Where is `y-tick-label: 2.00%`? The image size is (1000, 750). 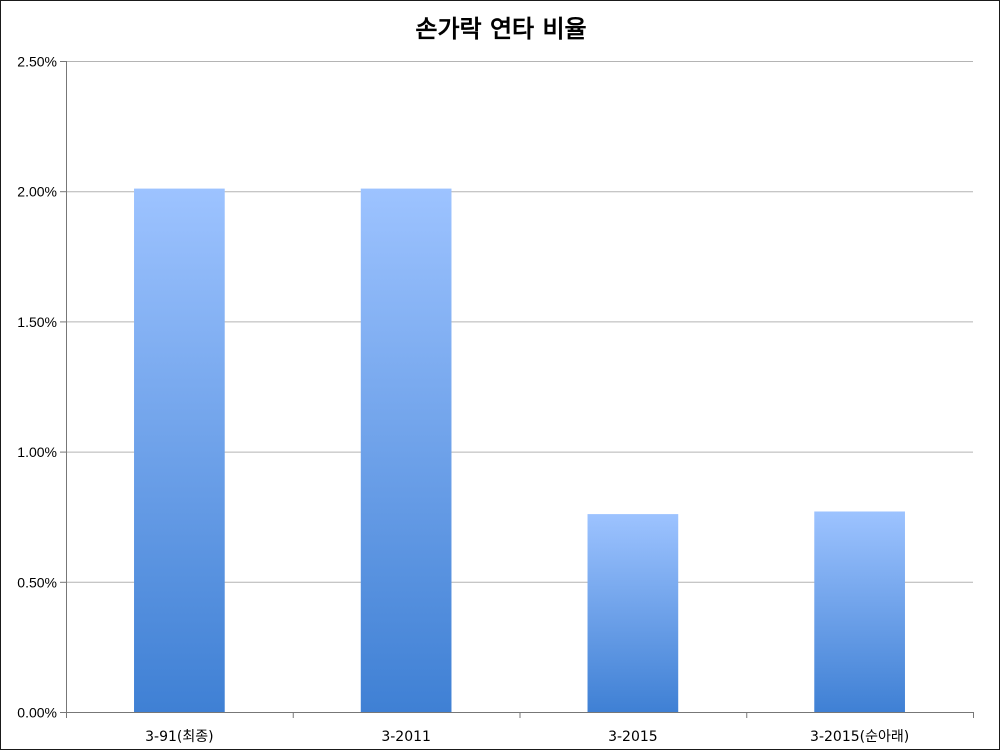 y-tick-label: 2.00% is located at coordinates (37, 192).